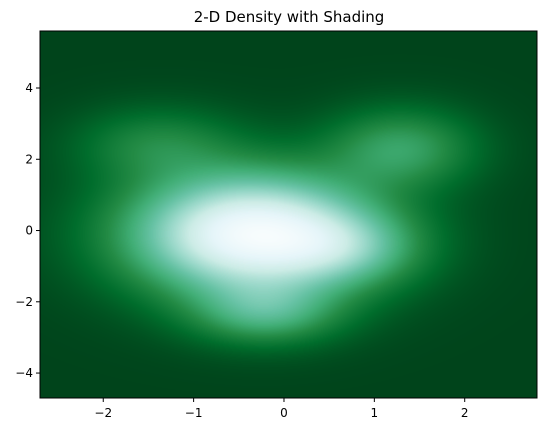 The height and width of the screenshot is (437, 549). What do you see at coordinates (375, 413) in the screenshot?
I see `x-tick-label: 1` at bounding box center [375, 413].